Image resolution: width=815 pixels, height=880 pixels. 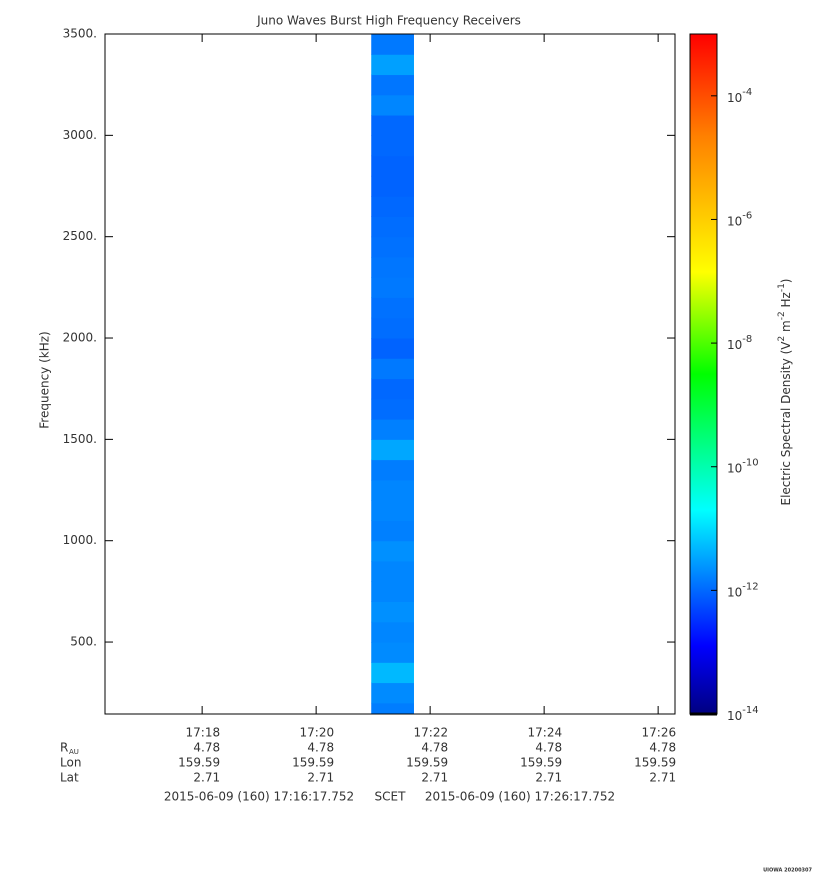 What do you see at coordinates (786, 280) in the screenshot?
I see `colorbar-label-text: )` at bounding box center [786, 280].